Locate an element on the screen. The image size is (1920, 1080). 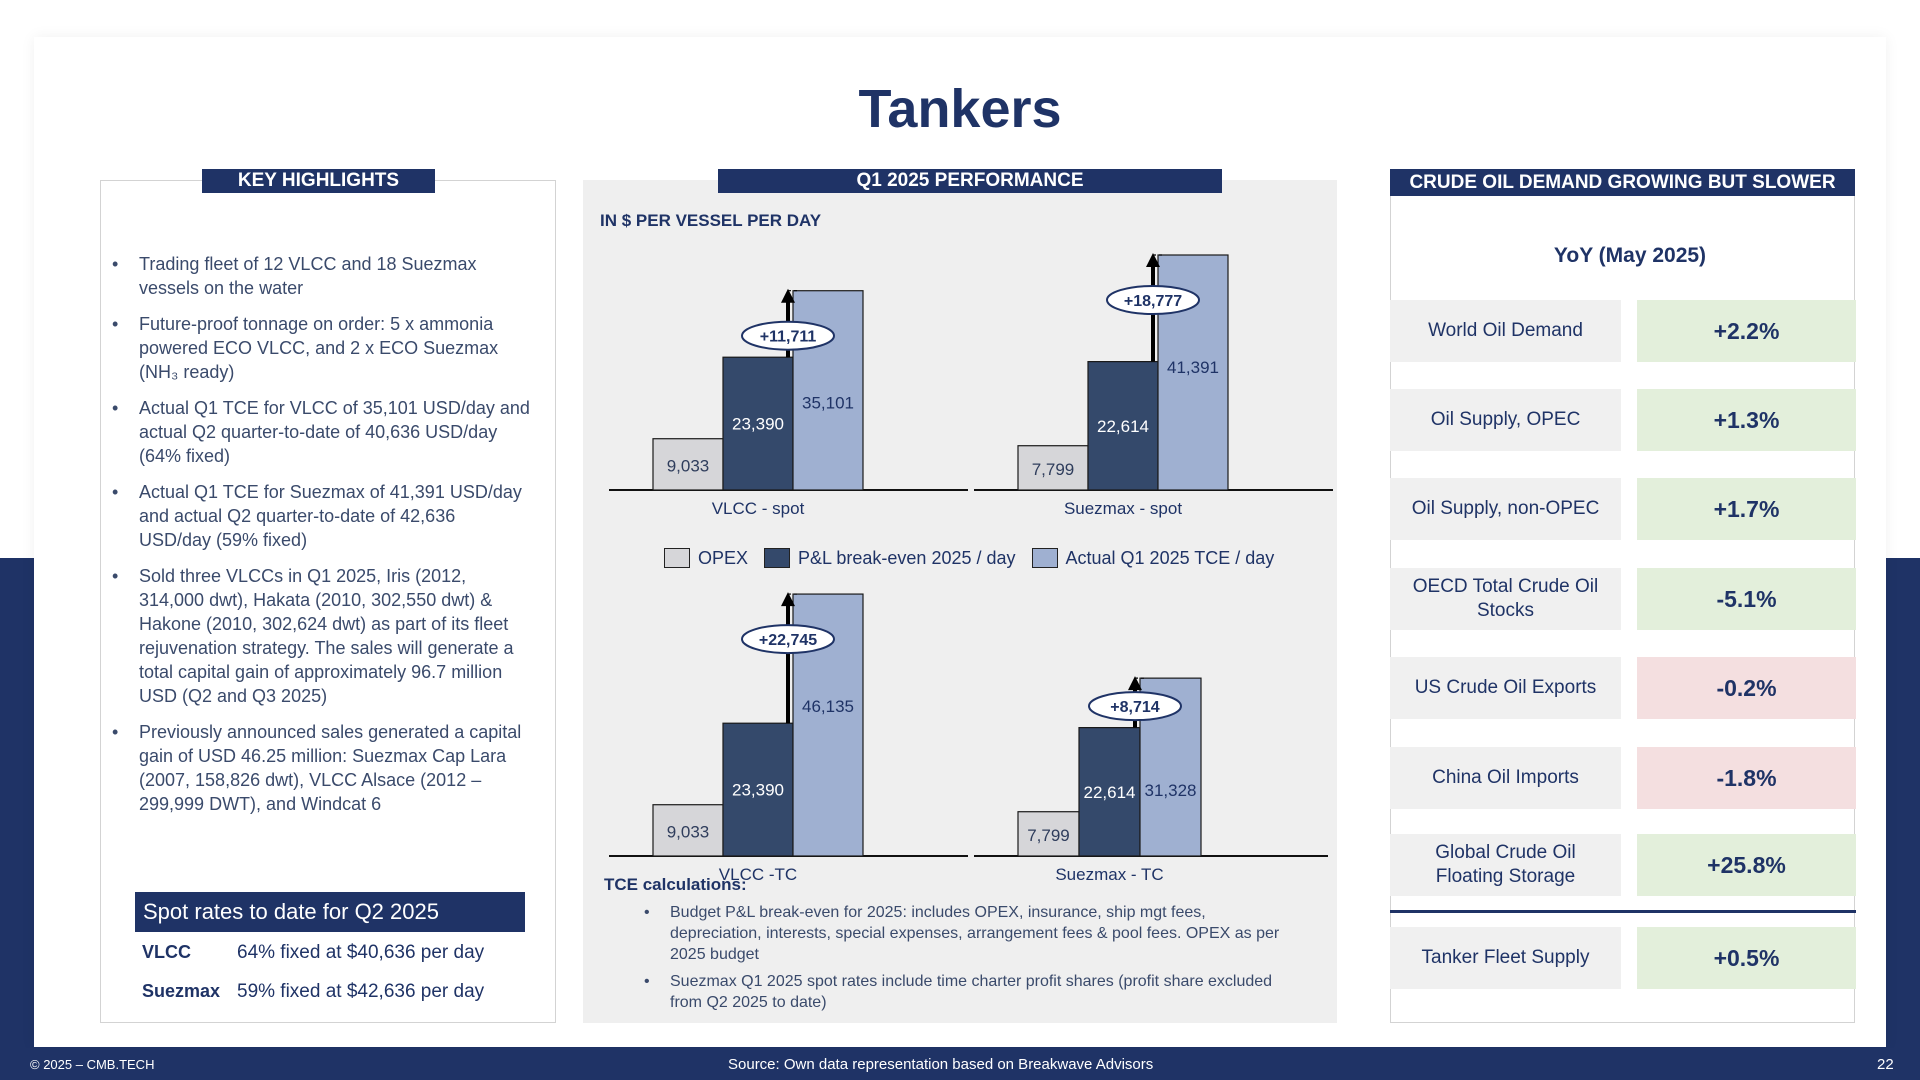
spot-rates-title: Spot rates to date for Q2 2025 is located at coordinates (330, 912).